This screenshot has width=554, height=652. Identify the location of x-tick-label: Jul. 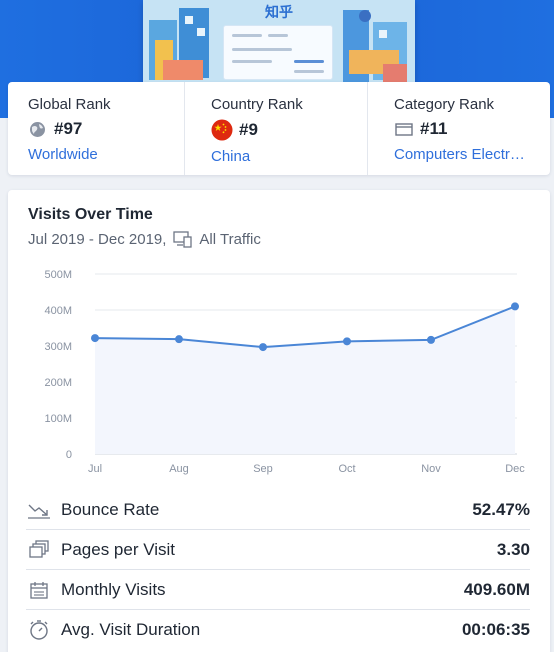
(95, 469).